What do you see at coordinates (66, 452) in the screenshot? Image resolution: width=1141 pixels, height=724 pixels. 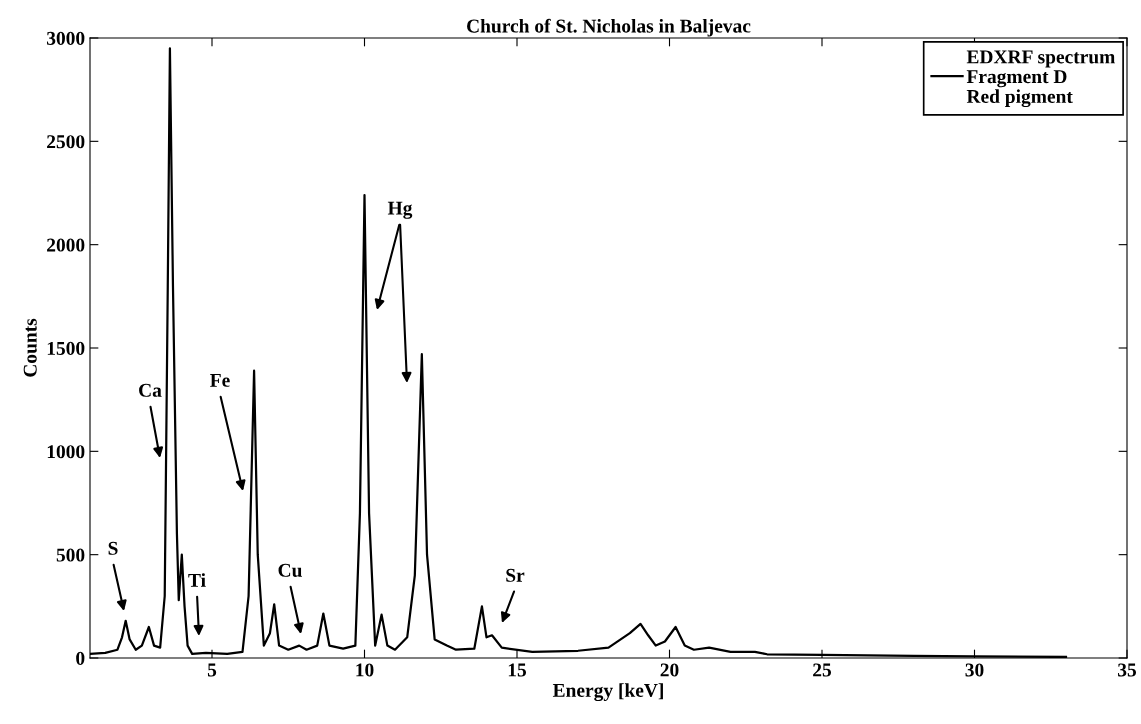 I see `y-tick-label: 1000` at bounding box center [66, 452].